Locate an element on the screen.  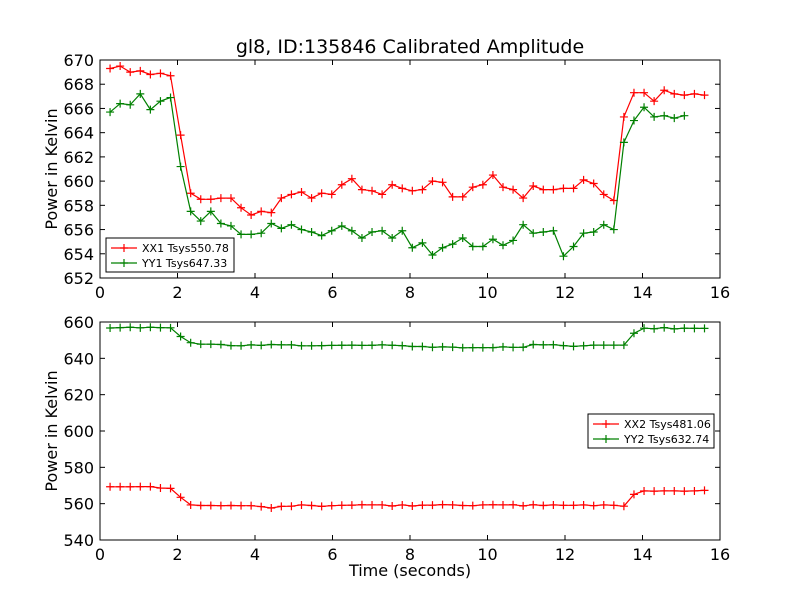
y-tick-label: 668 is located at coordinates (78, 84).